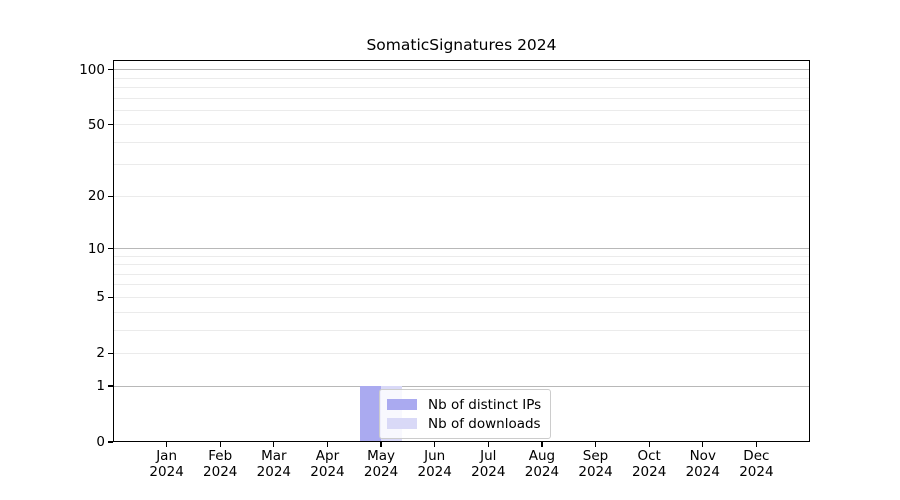  What do you see at coordinates (92, 69) in the screenshot?
I see `y-tick-label-100: 100` at bounding box center [92, 69].